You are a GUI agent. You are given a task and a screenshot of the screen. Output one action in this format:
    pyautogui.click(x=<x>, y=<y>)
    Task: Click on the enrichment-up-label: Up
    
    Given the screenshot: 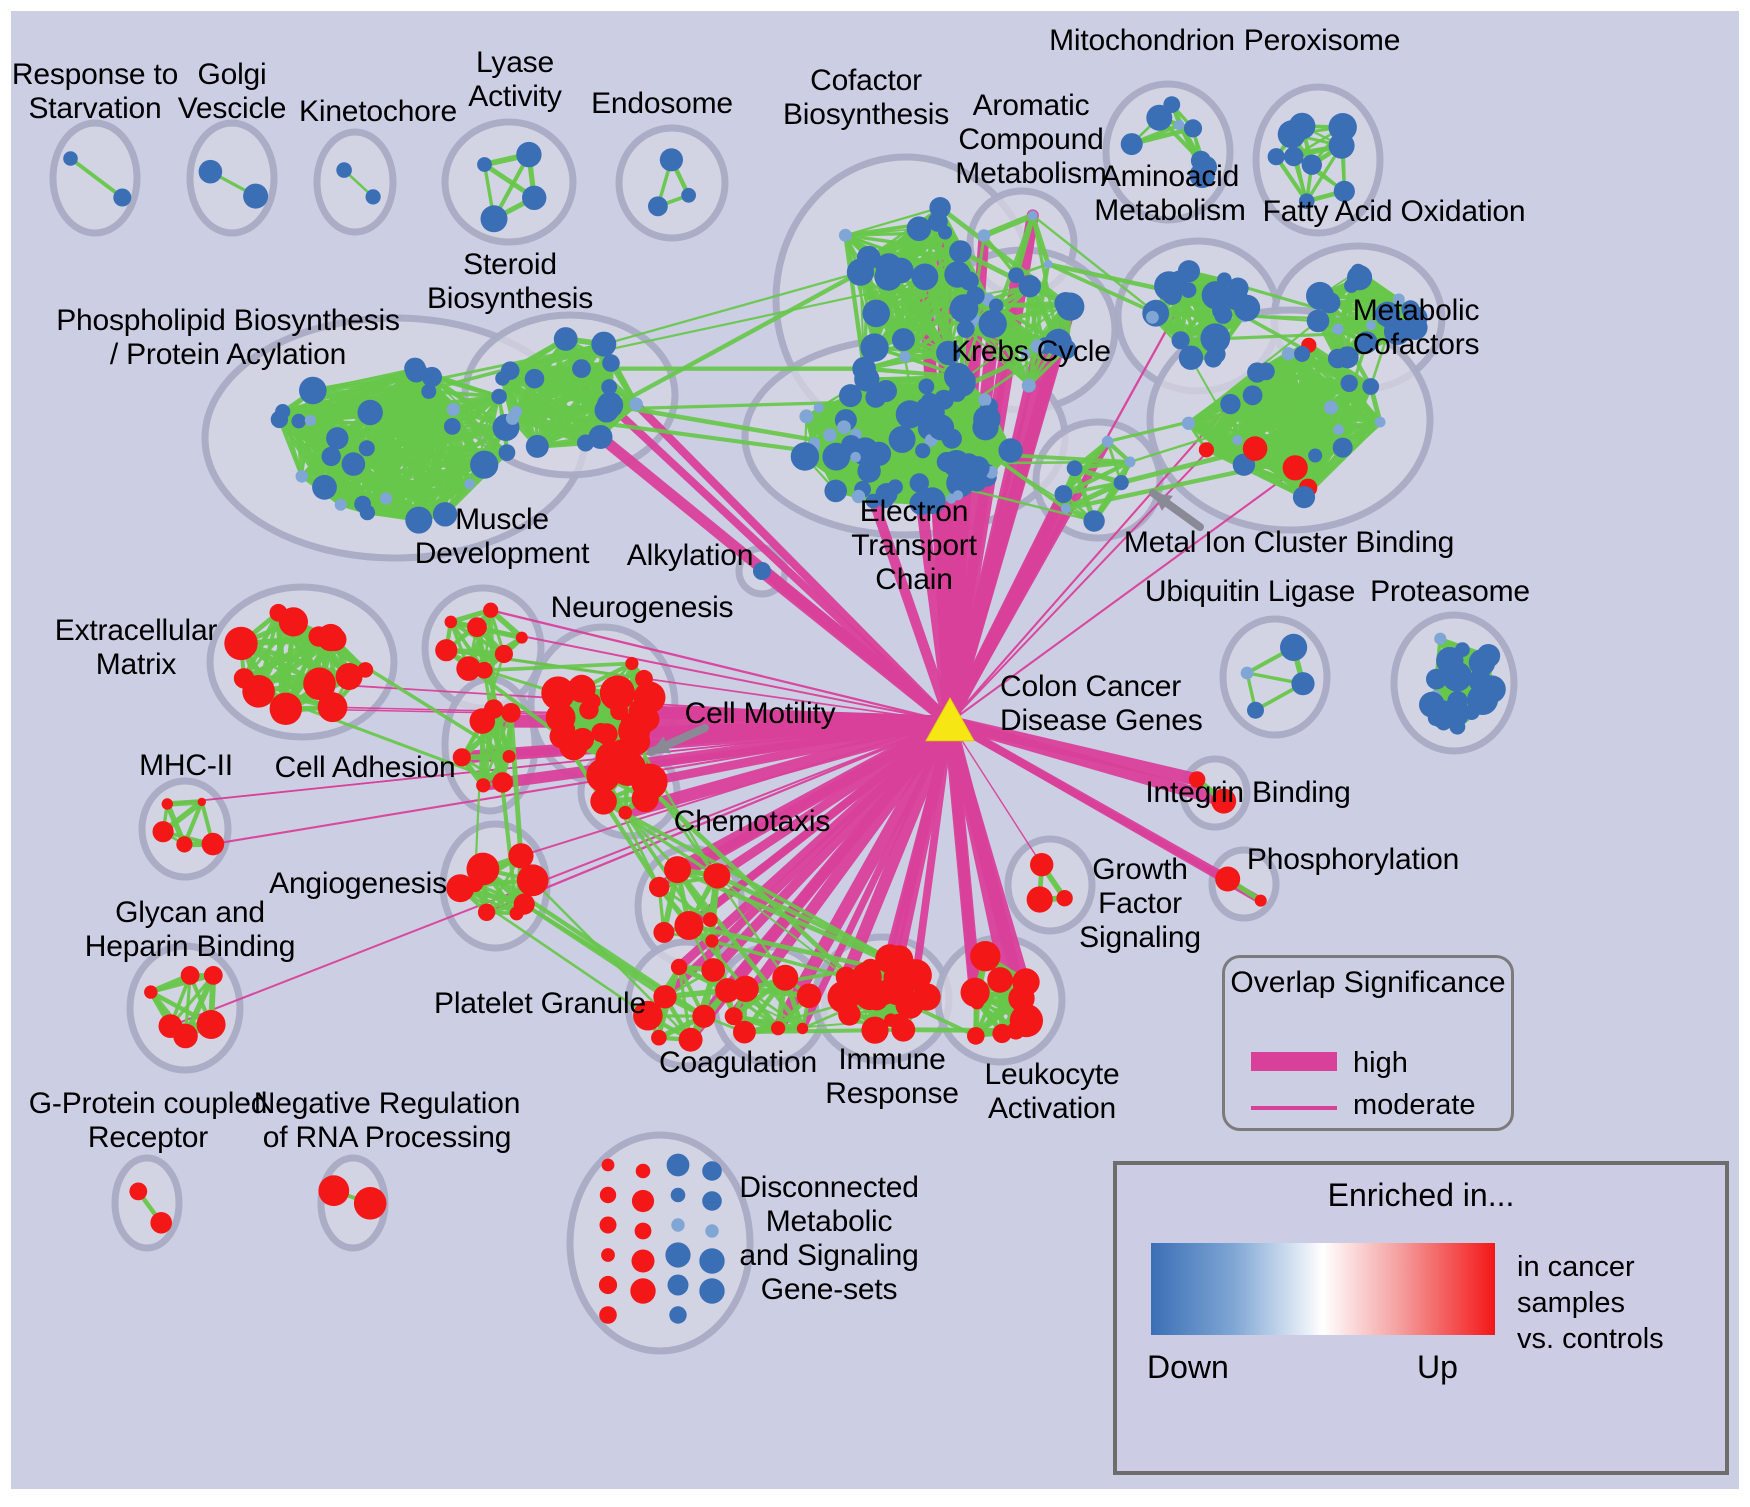 What is the action you would take?
    pyautogui.click(x=1437, y=1367)
    